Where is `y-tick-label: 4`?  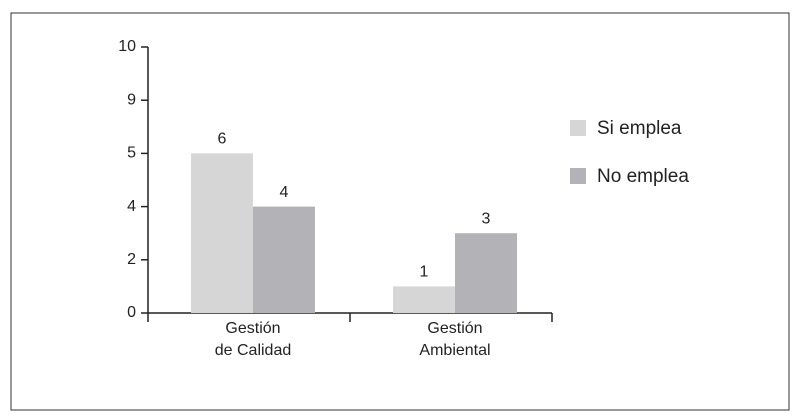
y-tick-label: 4 is located at coordinates (131, 206).